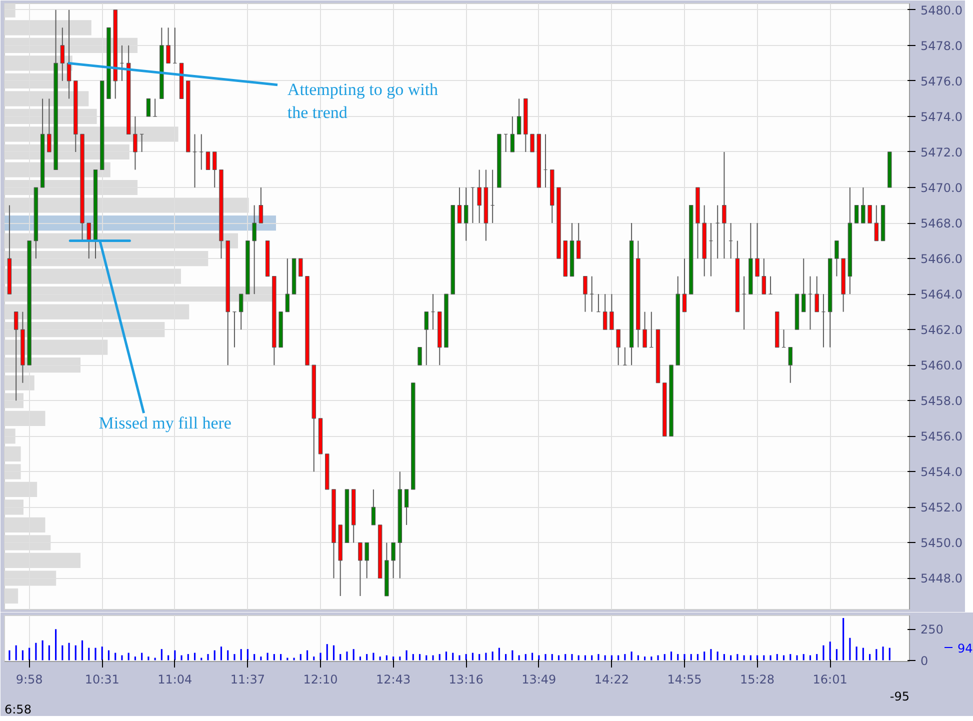  Describe the element at coordinates (320, 679) in the screenshot. I see `x-tick-label: 12:10` at that location.